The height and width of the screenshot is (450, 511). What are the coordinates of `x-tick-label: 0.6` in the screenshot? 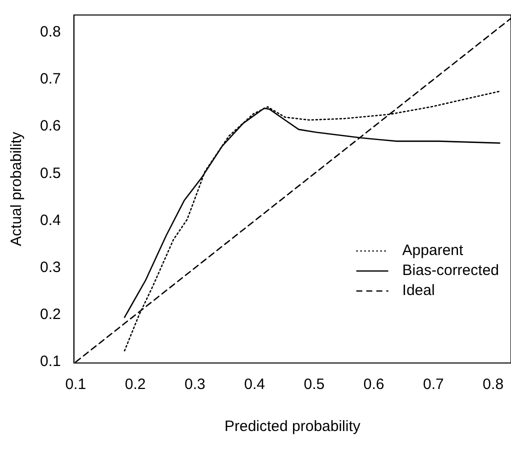 It's located at (373, 385).